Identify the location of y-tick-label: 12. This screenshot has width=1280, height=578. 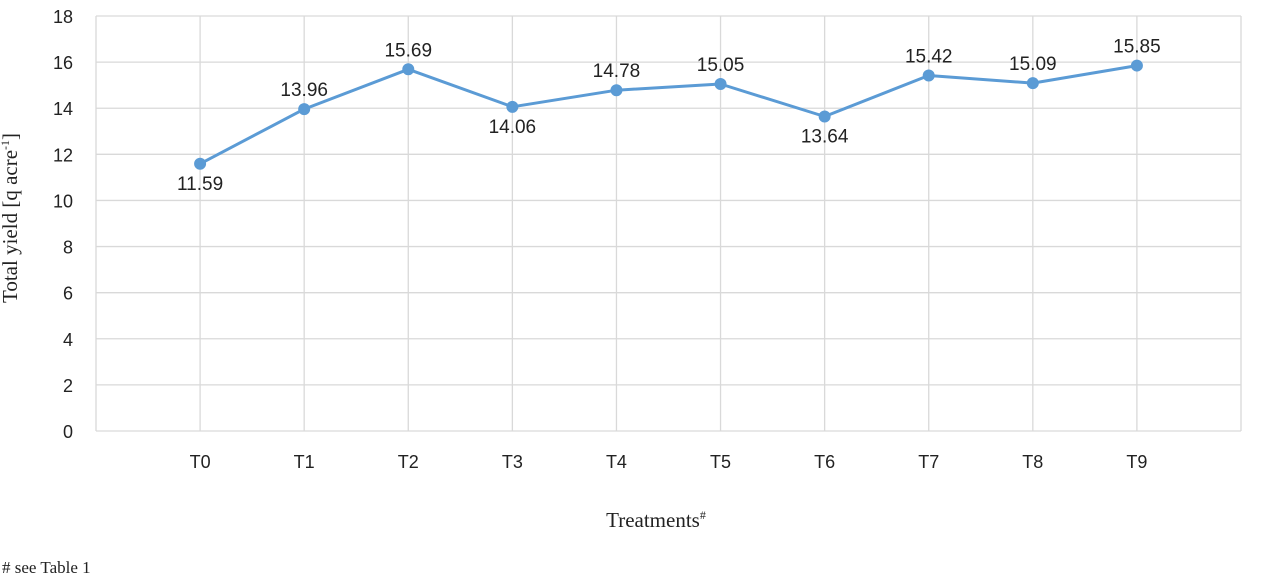
(63, 155).